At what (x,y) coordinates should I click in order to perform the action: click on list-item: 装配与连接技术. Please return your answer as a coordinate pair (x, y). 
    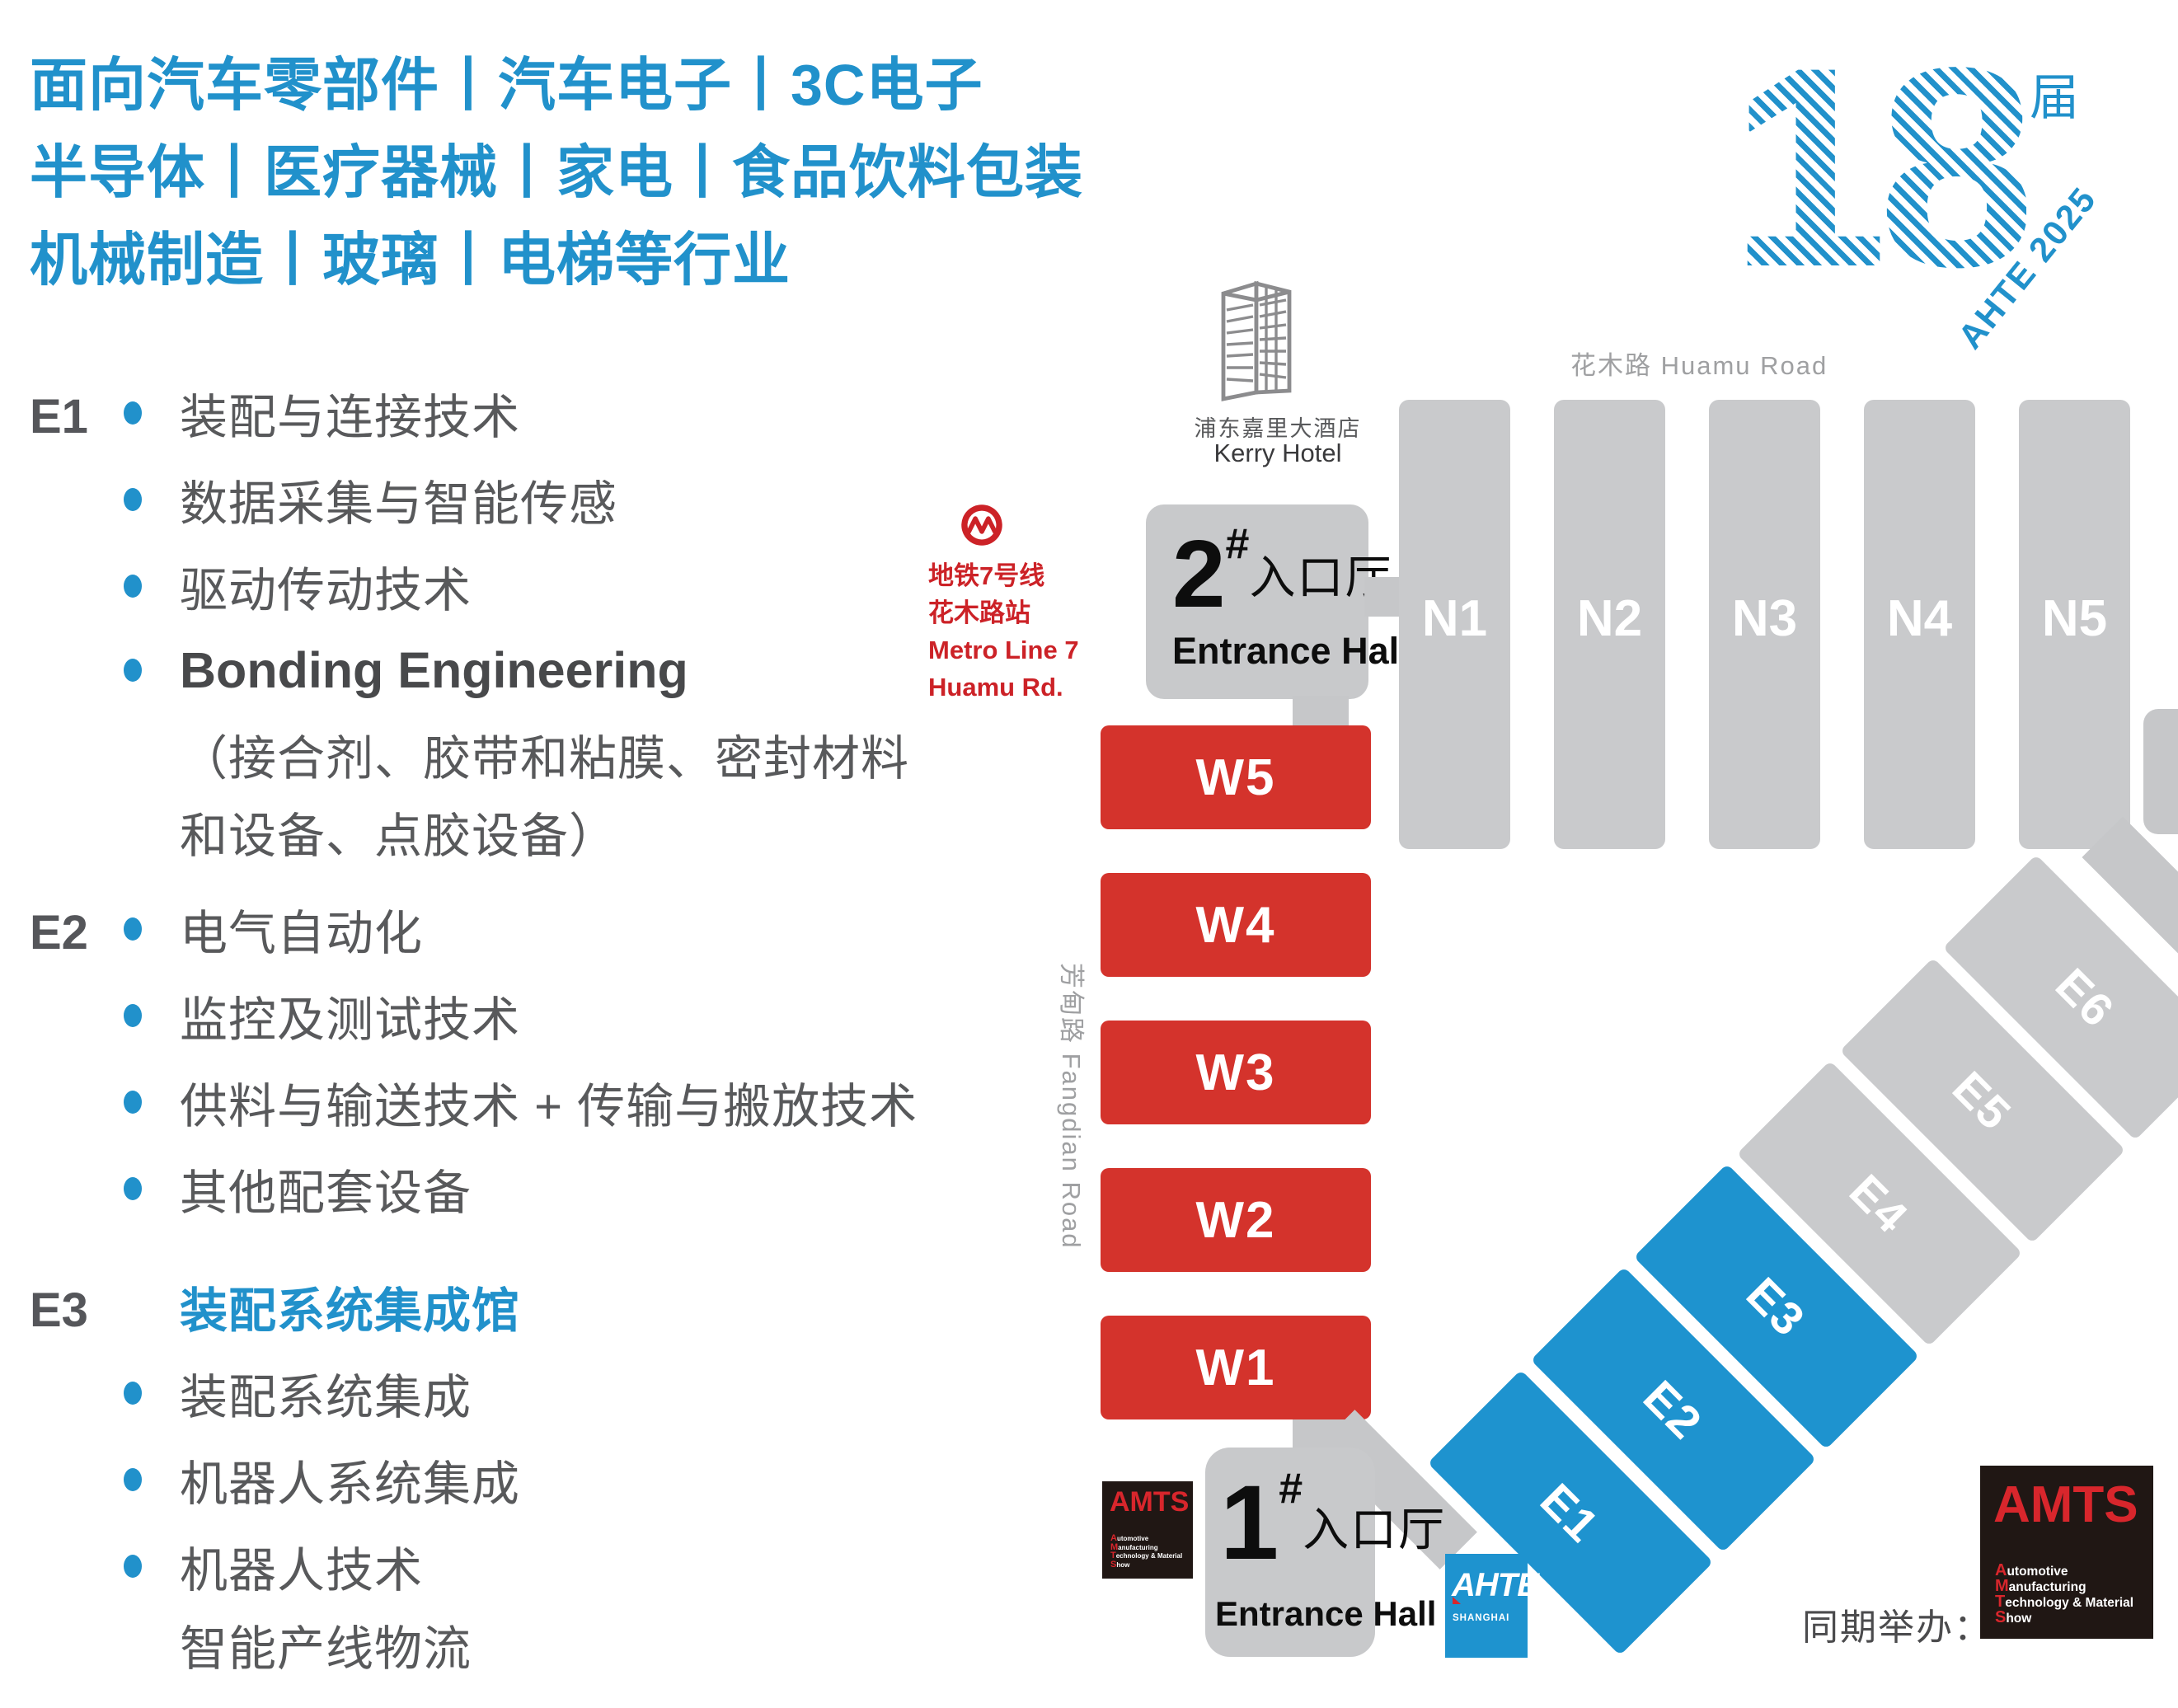
    Looking at the image, I should click on (322, 413).